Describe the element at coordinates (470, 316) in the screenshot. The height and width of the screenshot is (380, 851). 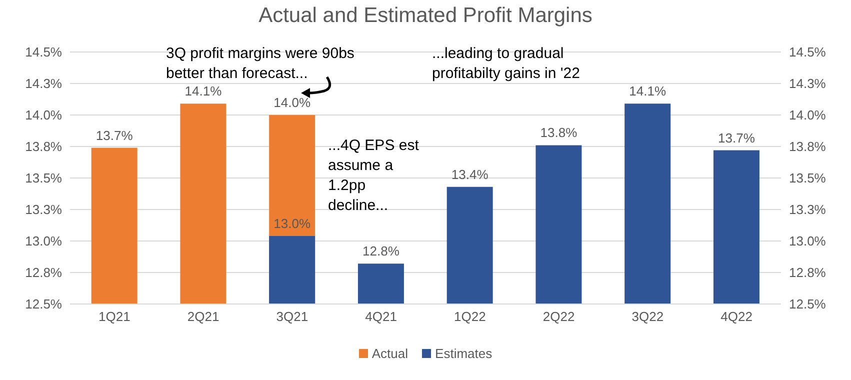
I see `x-tick-label: 1Q22` at that location.